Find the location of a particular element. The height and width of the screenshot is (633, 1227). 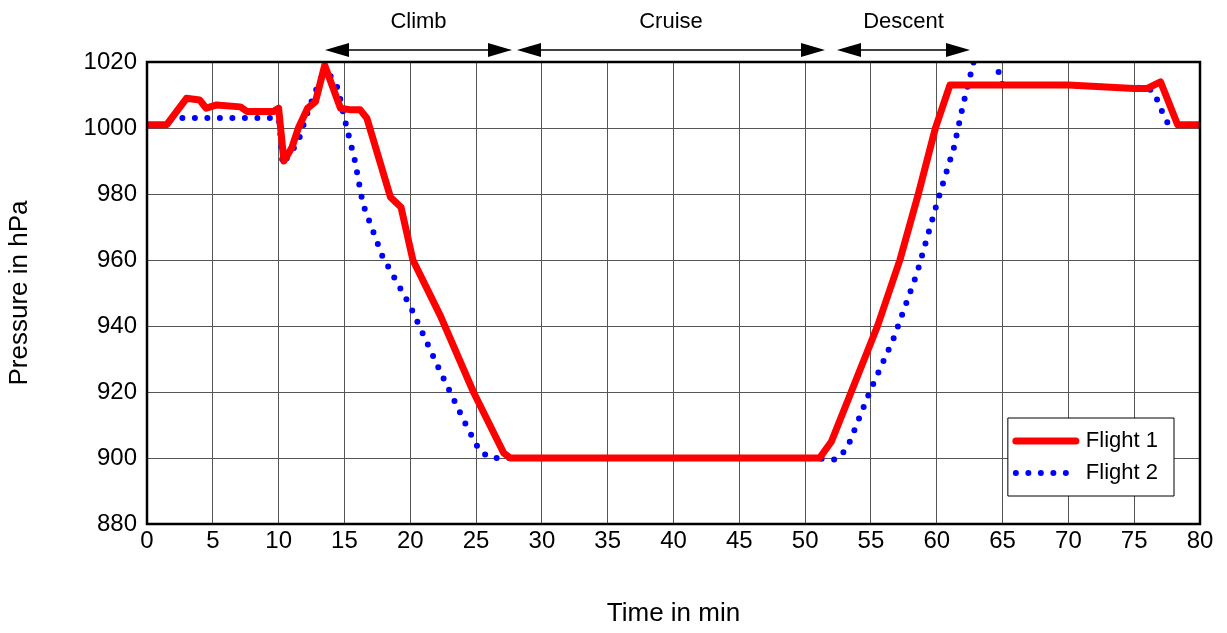

x-tick-label: 30 is located at coordinates (542, 540).